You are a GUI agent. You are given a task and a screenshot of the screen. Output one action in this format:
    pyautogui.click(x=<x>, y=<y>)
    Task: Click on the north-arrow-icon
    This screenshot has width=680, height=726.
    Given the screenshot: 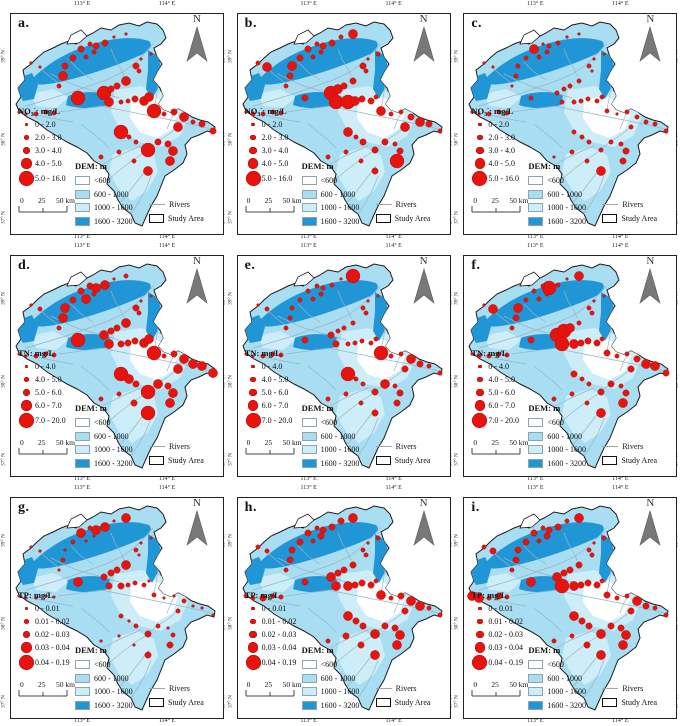 What is the action you would take?
    pyautogui.click(x=424, y=43)
    